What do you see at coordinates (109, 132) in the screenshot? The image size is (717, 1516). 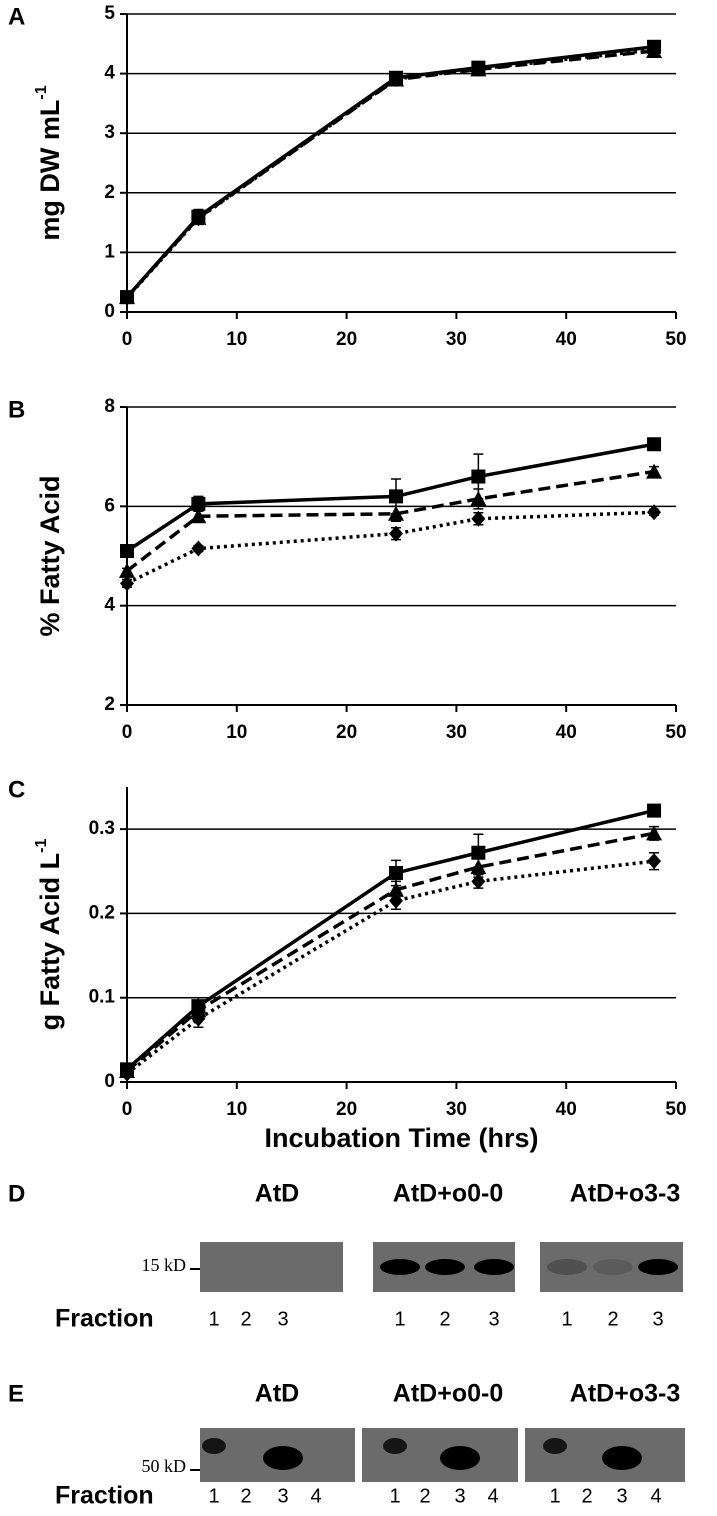 I see `y-tick-label: 3` at bounding box center [109, 132].